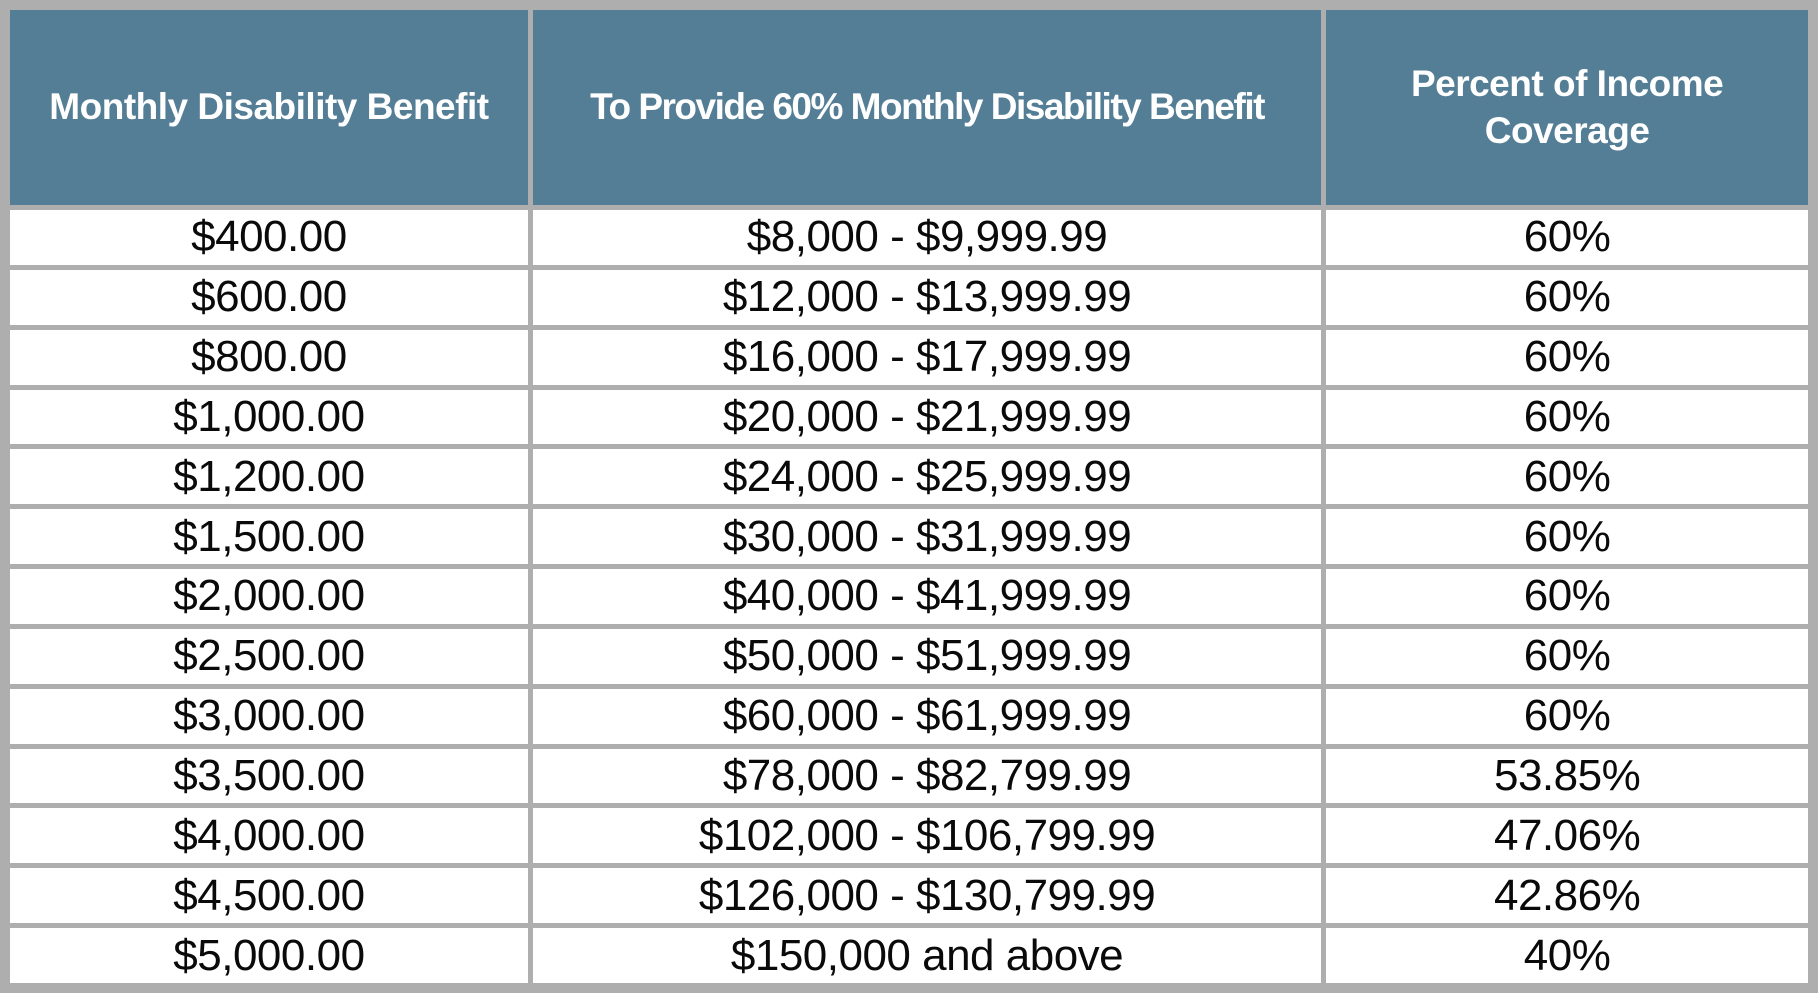 The width and height of the screenshot is (1818, 993). Describe the element at coordinates (927, 596) in the screenshot. I see `cell-salary-range: $40,000 - $41,999.99` at that location.